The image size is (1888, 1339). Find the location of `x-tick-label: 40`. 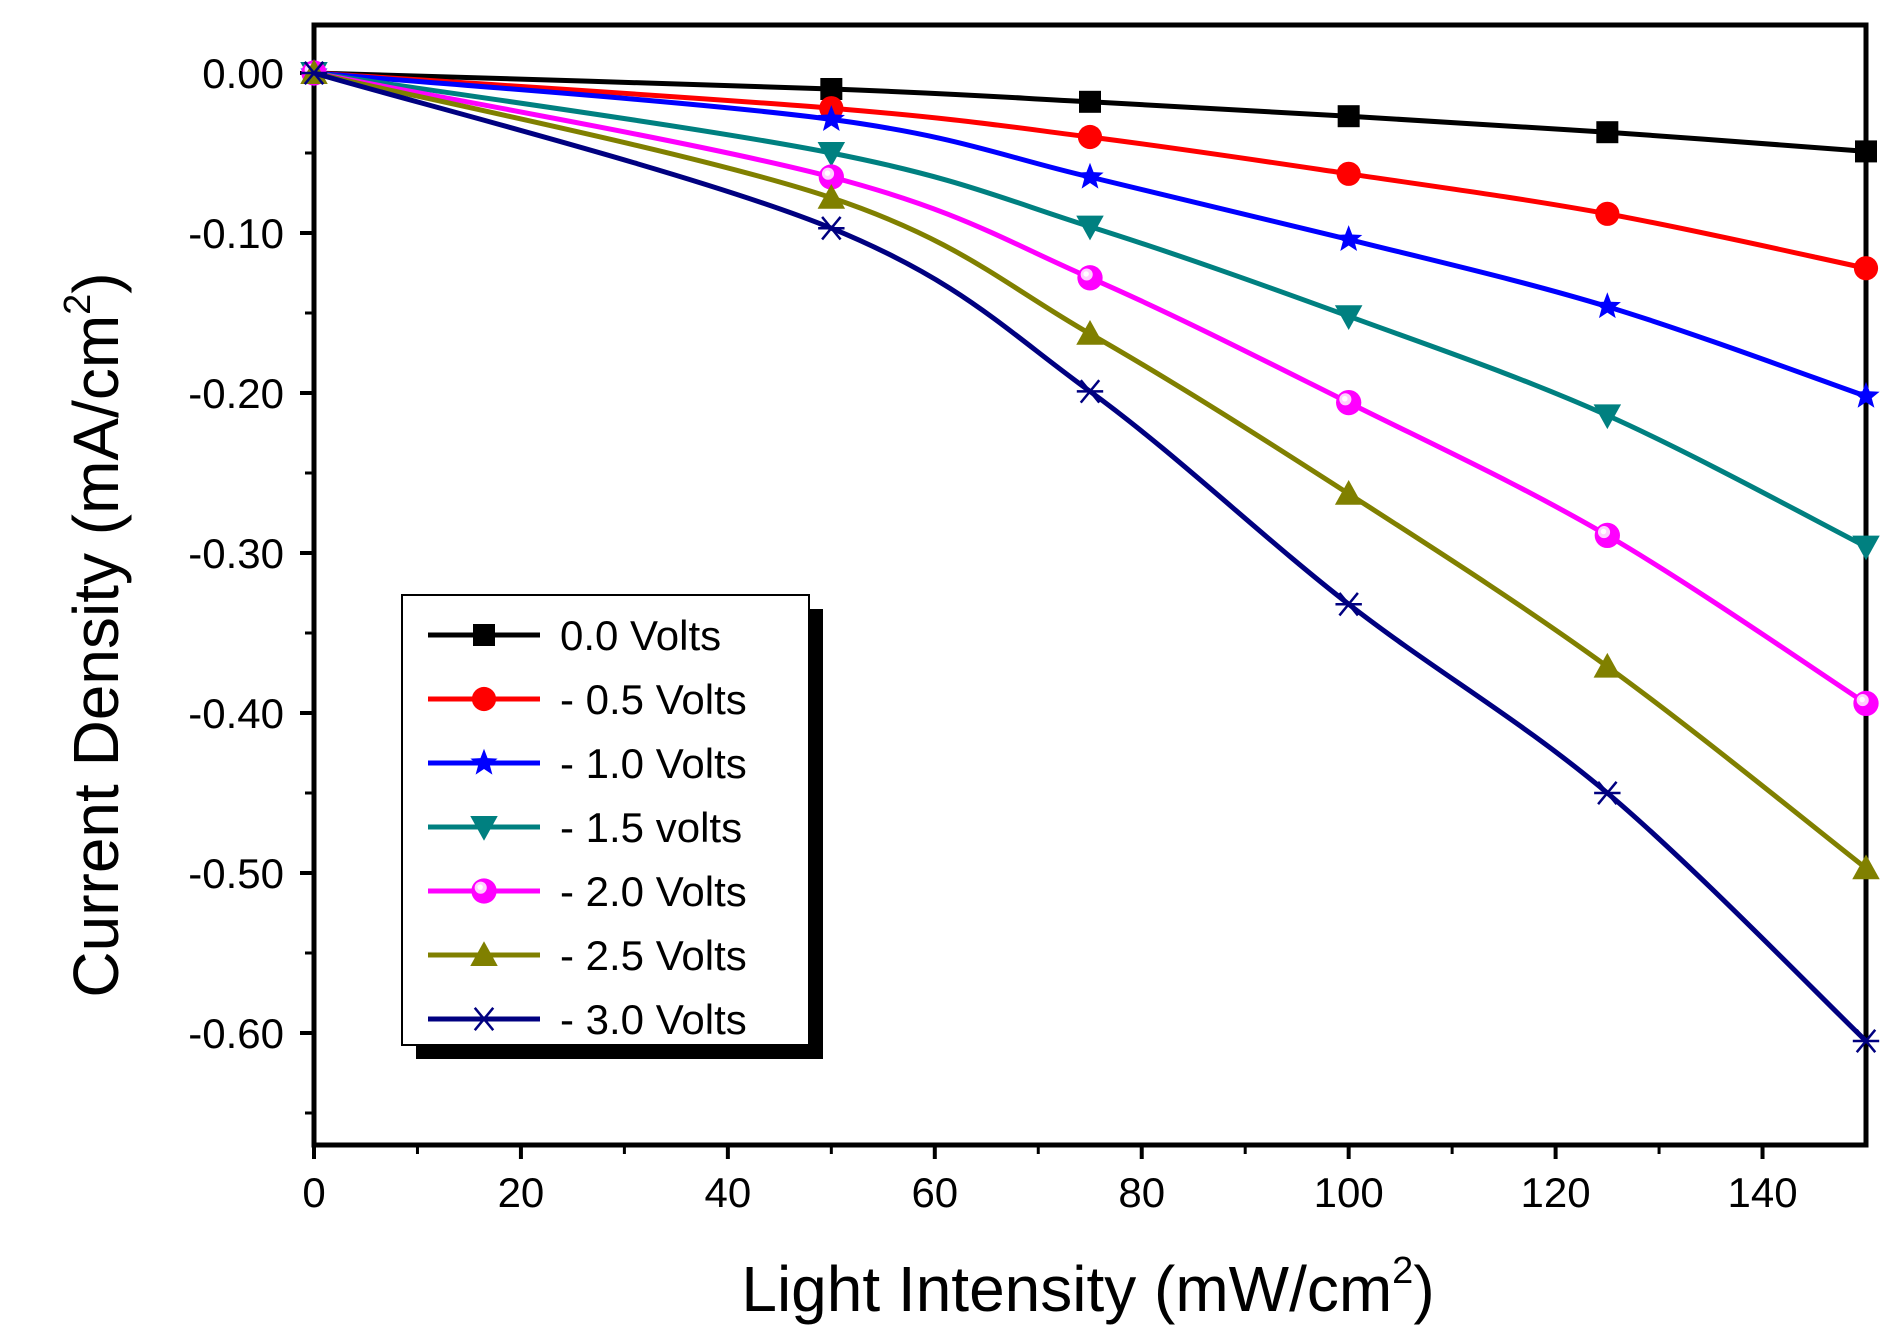

x-tick-label: 40 is located at coordinates (728, 1192).